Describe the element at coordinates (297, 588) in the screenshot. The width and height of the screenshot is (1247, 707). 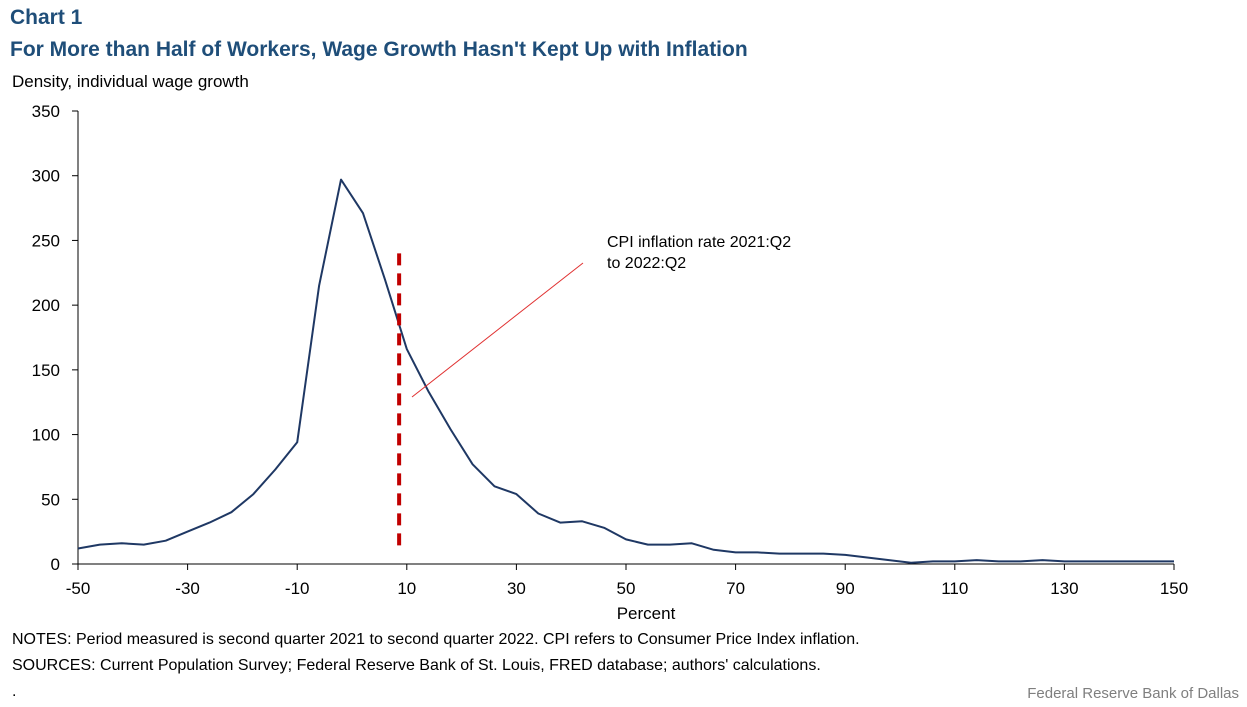
I see `x-tick-label: -10` at that location.